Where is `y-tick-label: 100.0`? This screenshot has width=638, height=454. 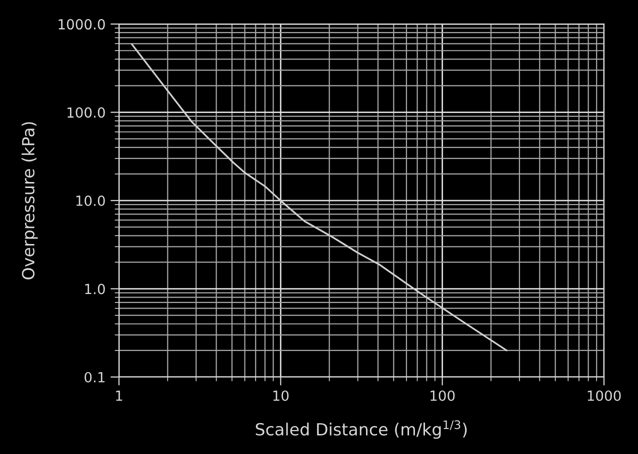 y-tick-label: 100.0 is located at coordinates (86, 112).